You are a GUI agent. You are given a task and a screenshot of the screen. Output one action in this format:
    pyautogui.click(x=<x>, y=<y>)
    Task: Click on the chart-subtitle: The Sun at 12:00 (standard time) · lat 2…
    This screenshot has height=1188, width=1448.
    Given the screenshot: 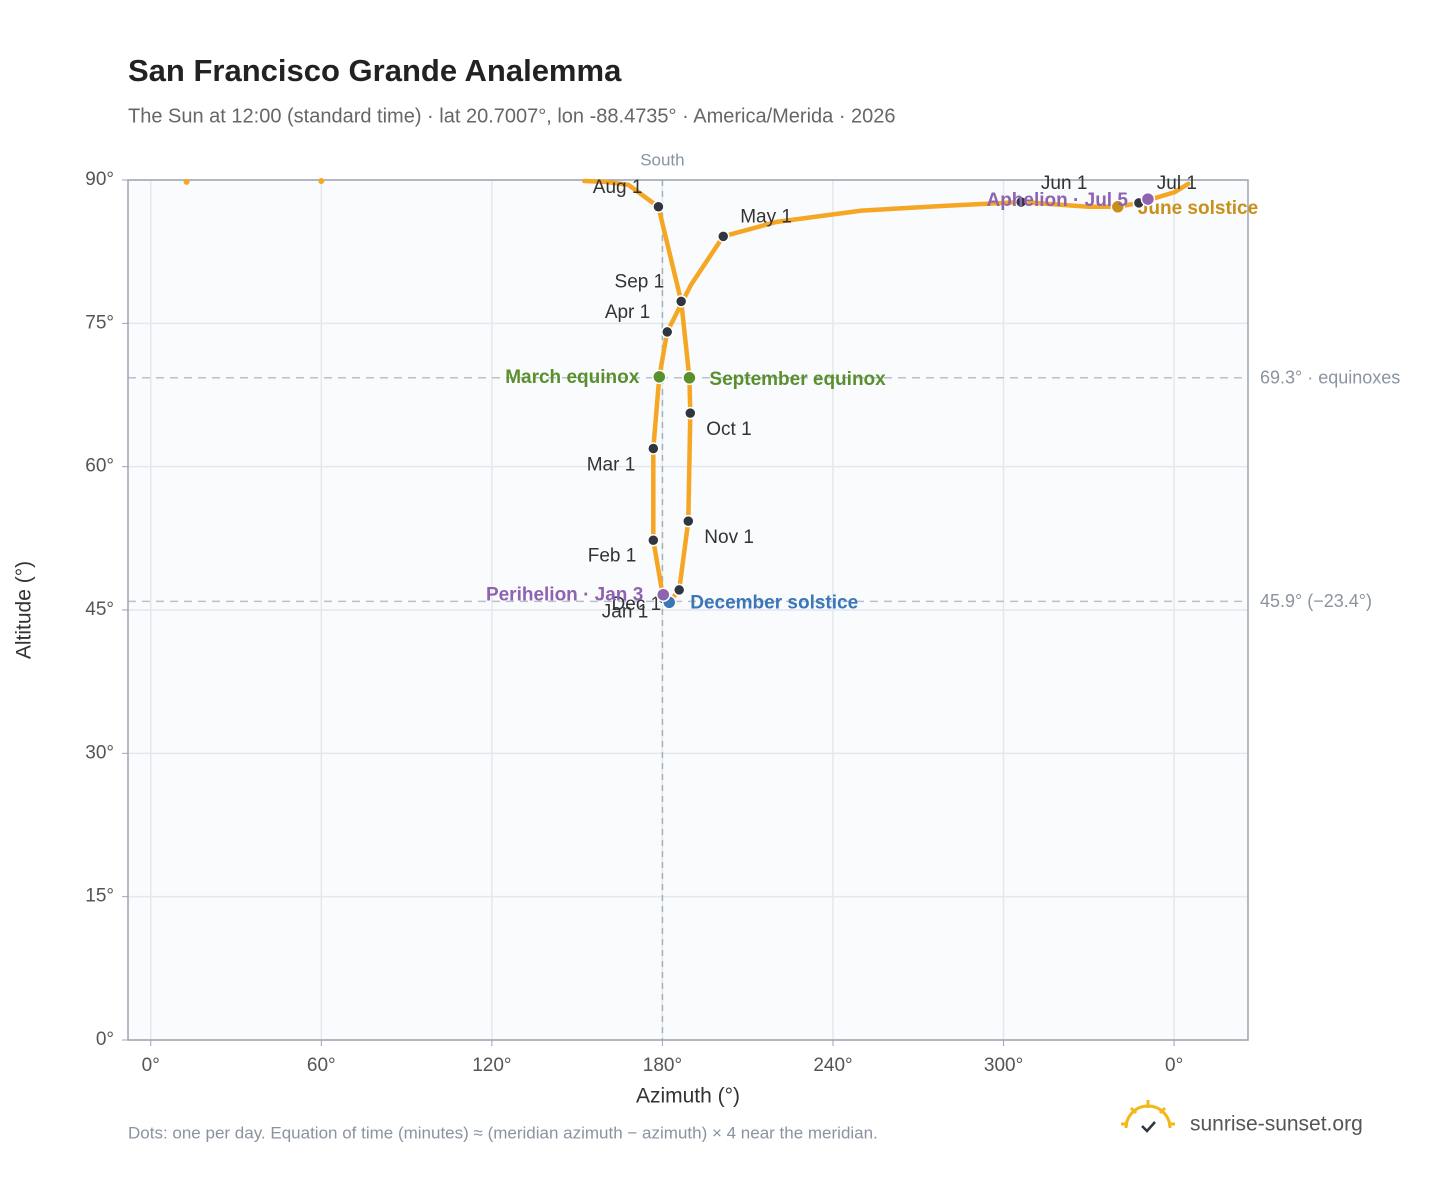 What is the action you would take?
    pyautogui.click(x=512, y=116)
    